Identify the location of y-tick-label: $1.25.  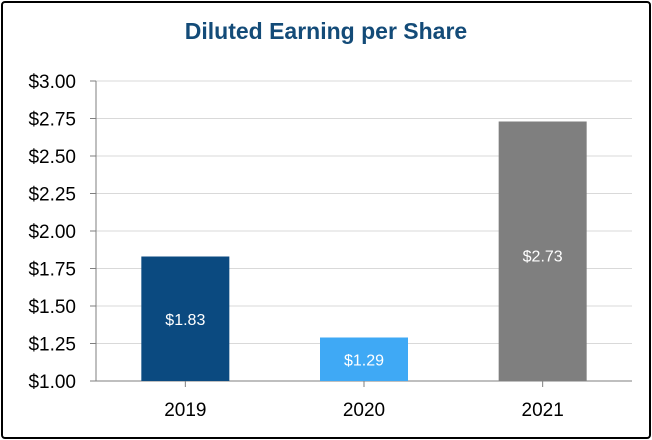
(52, 345).